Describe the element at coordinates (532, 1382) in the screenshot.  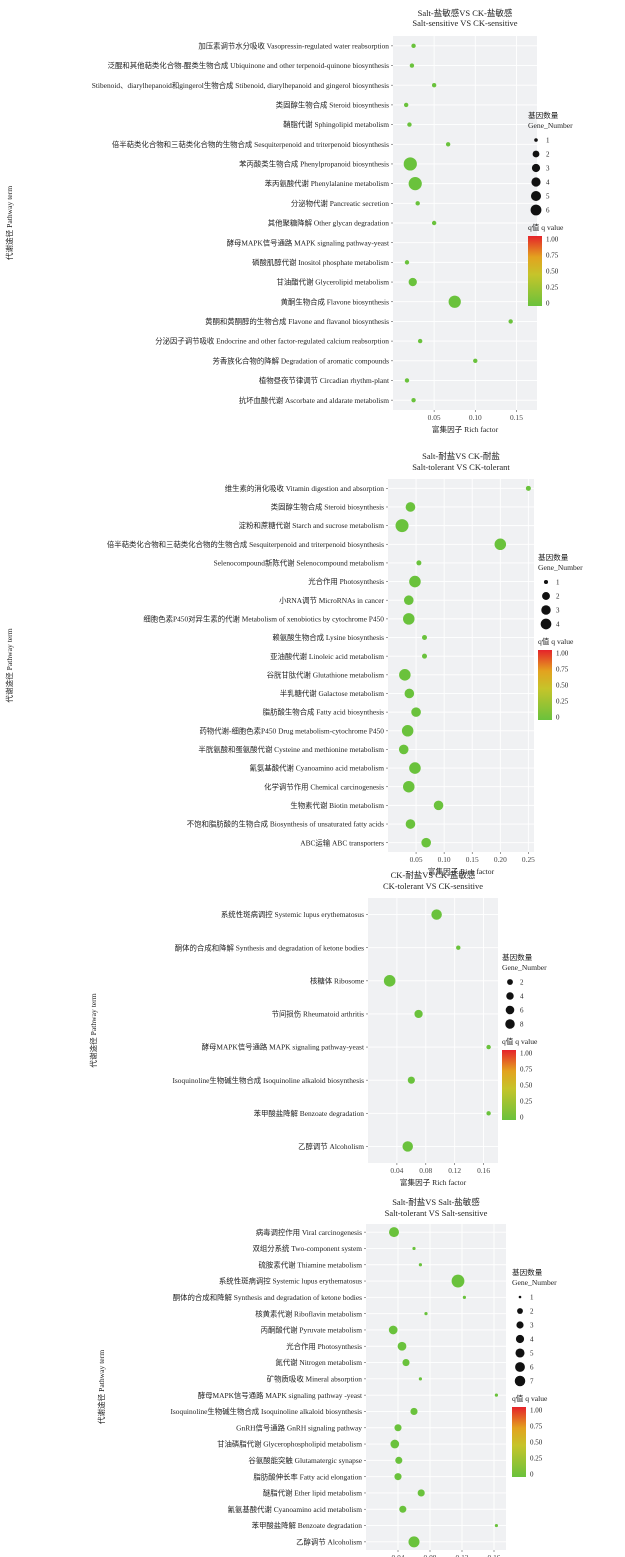
I see `size-legend-label: 7` at that location.